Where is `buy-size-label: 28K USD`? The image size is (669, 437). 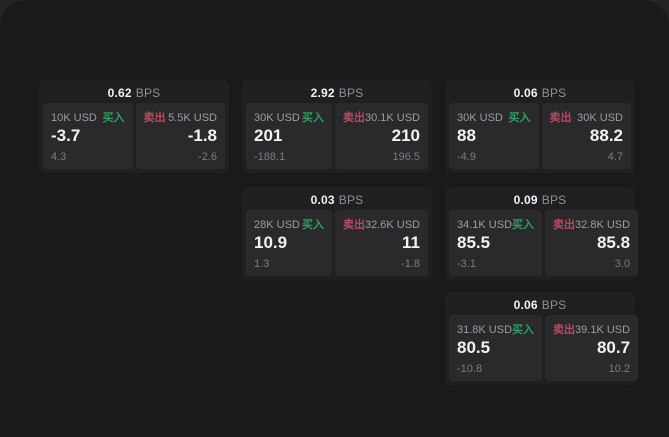 buy-size-label: 28K USD is located at coordinates (277, 225).